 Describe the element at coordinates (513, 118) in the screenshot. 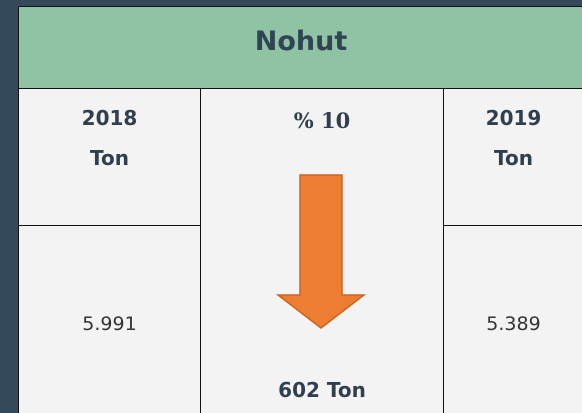

I see `year: 2019` at that location.